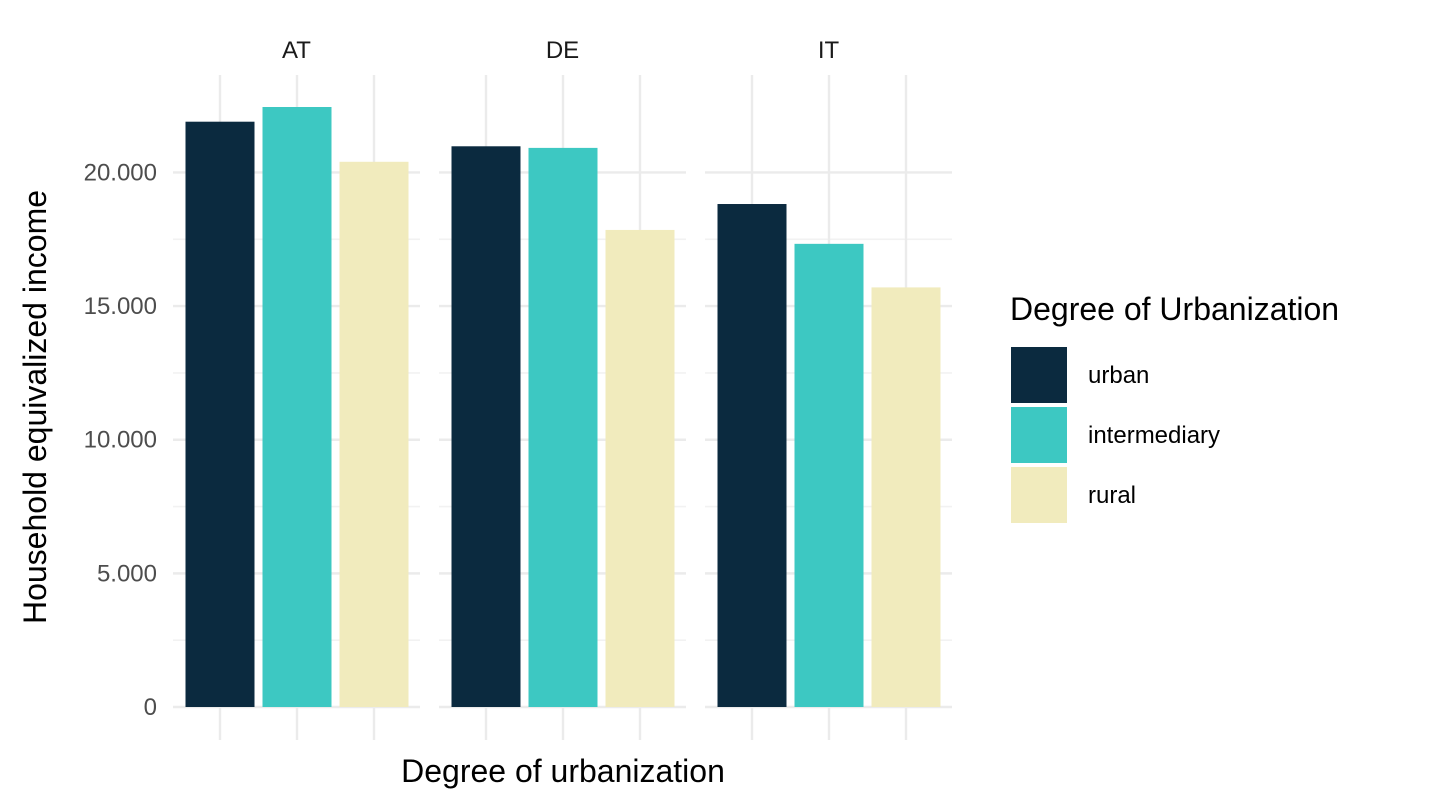  Describe the element at coordinates (127, 573) in the screenshot. I see `y-tick-label: 5.000` at that location.